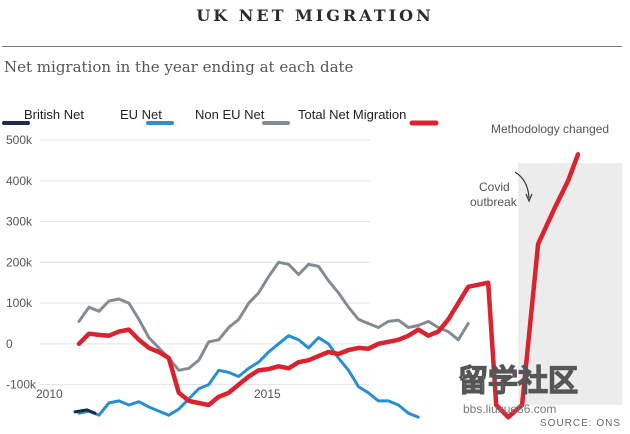 The height and width of the screenshot is (434, 630). Describe the element at coordinates (85, 411) in the screenshot. I see `series-line-british` at that location.